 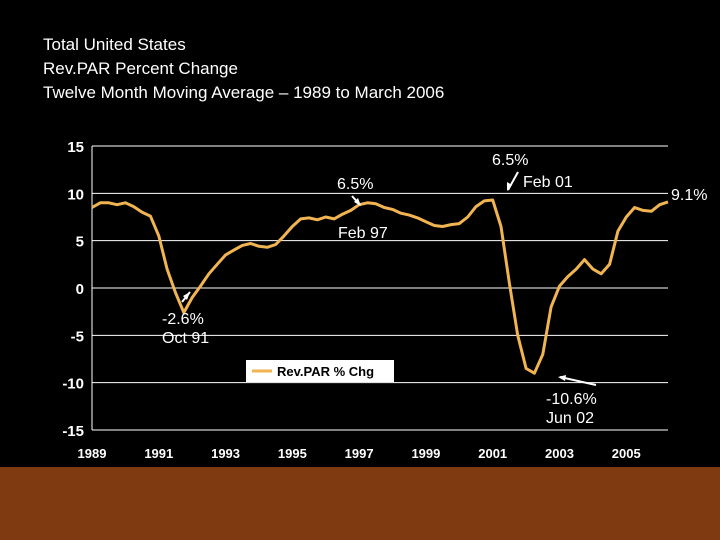 What do you see at coordinates (360, 503) in the screenshot?
I see `footer-band` at bounding box center [360, 503].